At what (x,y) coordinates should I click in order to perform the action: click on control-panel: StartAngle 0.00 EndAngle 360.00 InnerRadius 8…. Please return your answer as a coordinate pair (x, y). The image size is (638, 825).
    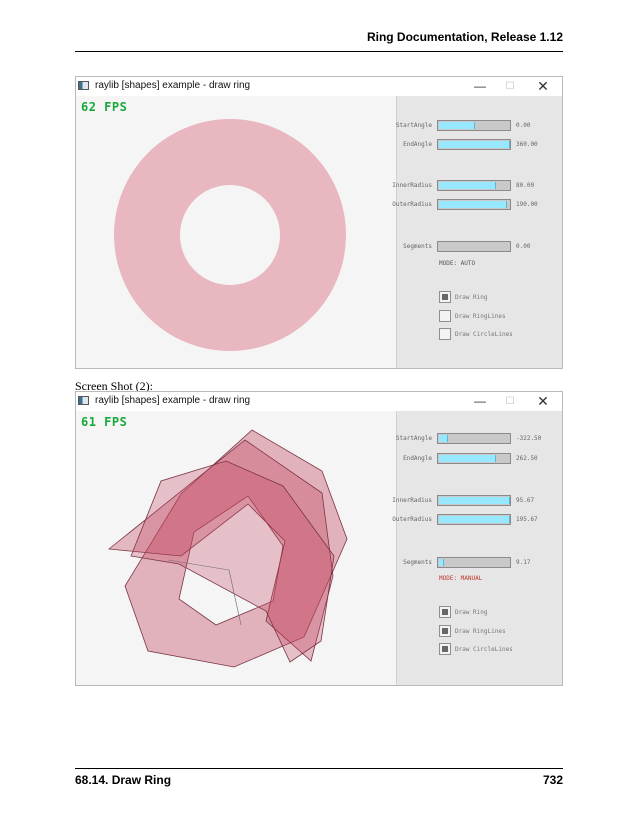
    Looking at the image, I should click on (477, 232).